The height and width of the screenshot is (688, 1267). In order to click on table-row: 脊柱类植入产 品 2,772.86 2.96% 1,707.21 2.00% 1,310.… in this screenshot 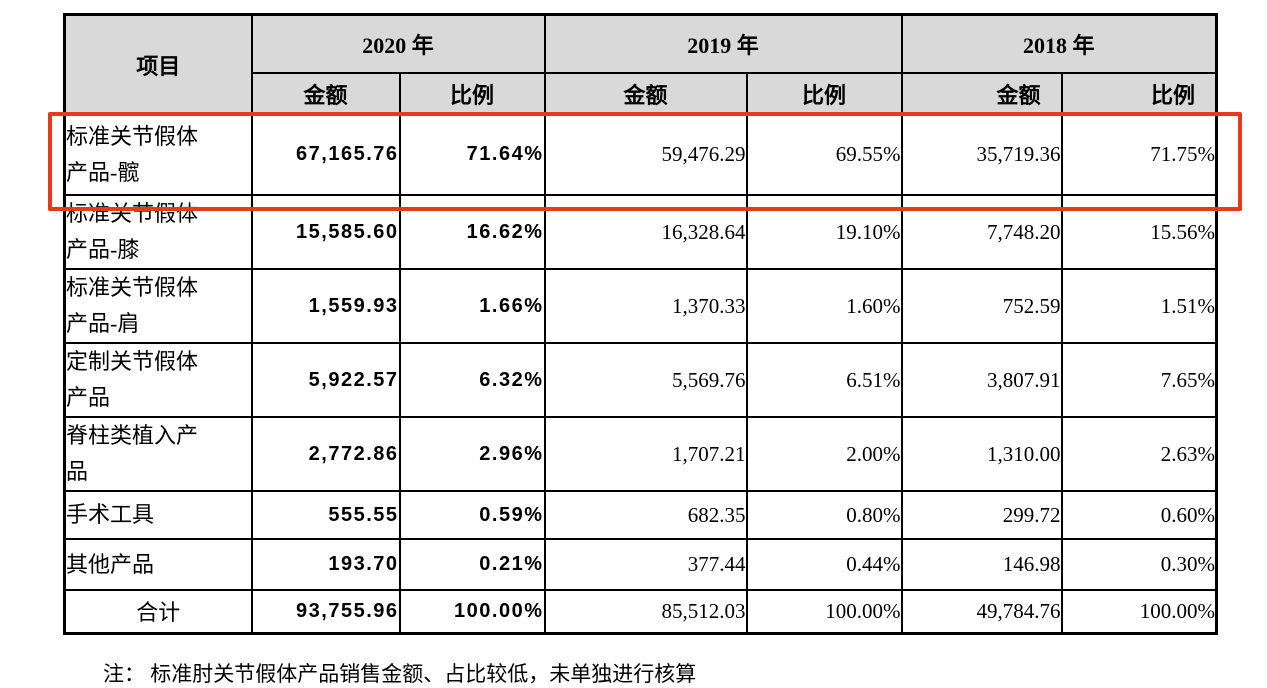, I will do `click(640, 454)`.